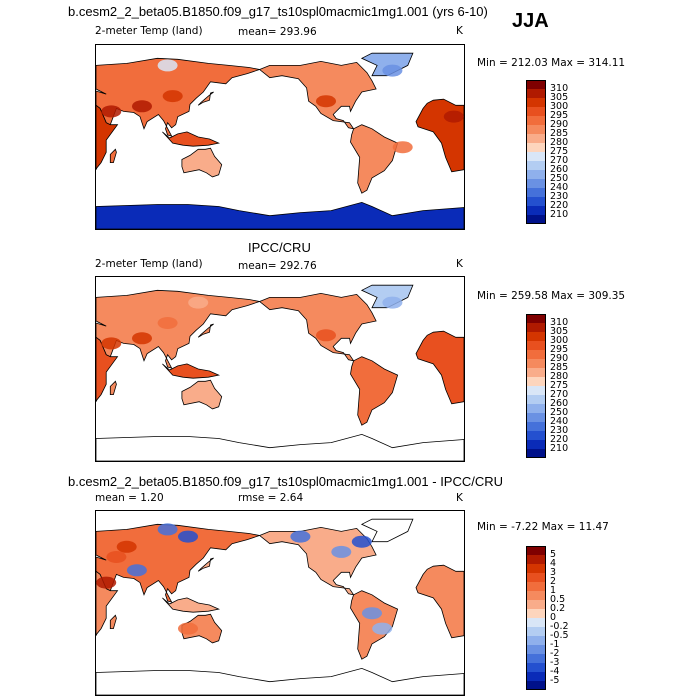 The width and height of the screenshot is (700, 700). What do you see at coordinates (553, 554) in the screenshot?
I see `colorbar-tick-label: 5` at bounding box center [553, 554].